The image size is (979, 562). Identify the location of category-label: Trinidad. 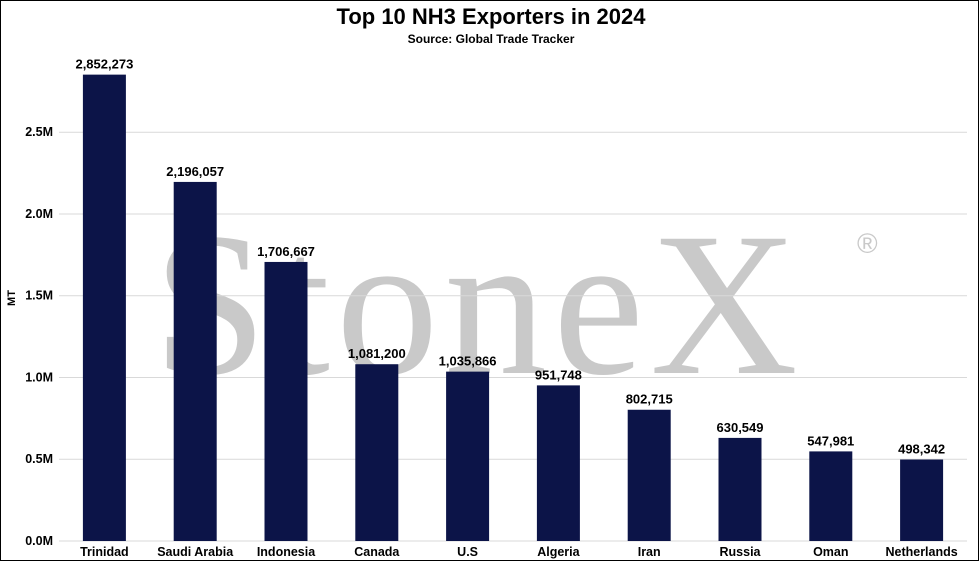
(104, 552).